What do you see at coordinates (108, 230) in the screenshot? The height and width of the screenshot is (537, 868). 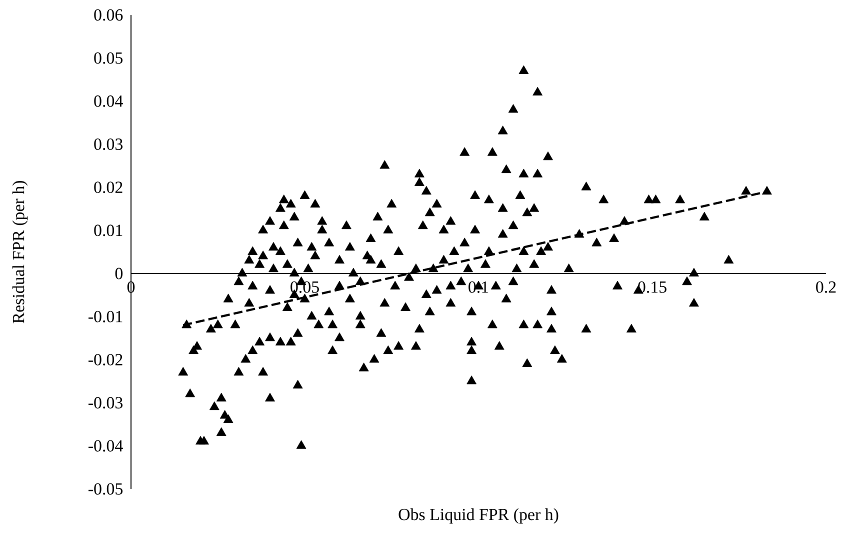 I see `y-tick-label: 0.01` at bounding box center [108, 230].